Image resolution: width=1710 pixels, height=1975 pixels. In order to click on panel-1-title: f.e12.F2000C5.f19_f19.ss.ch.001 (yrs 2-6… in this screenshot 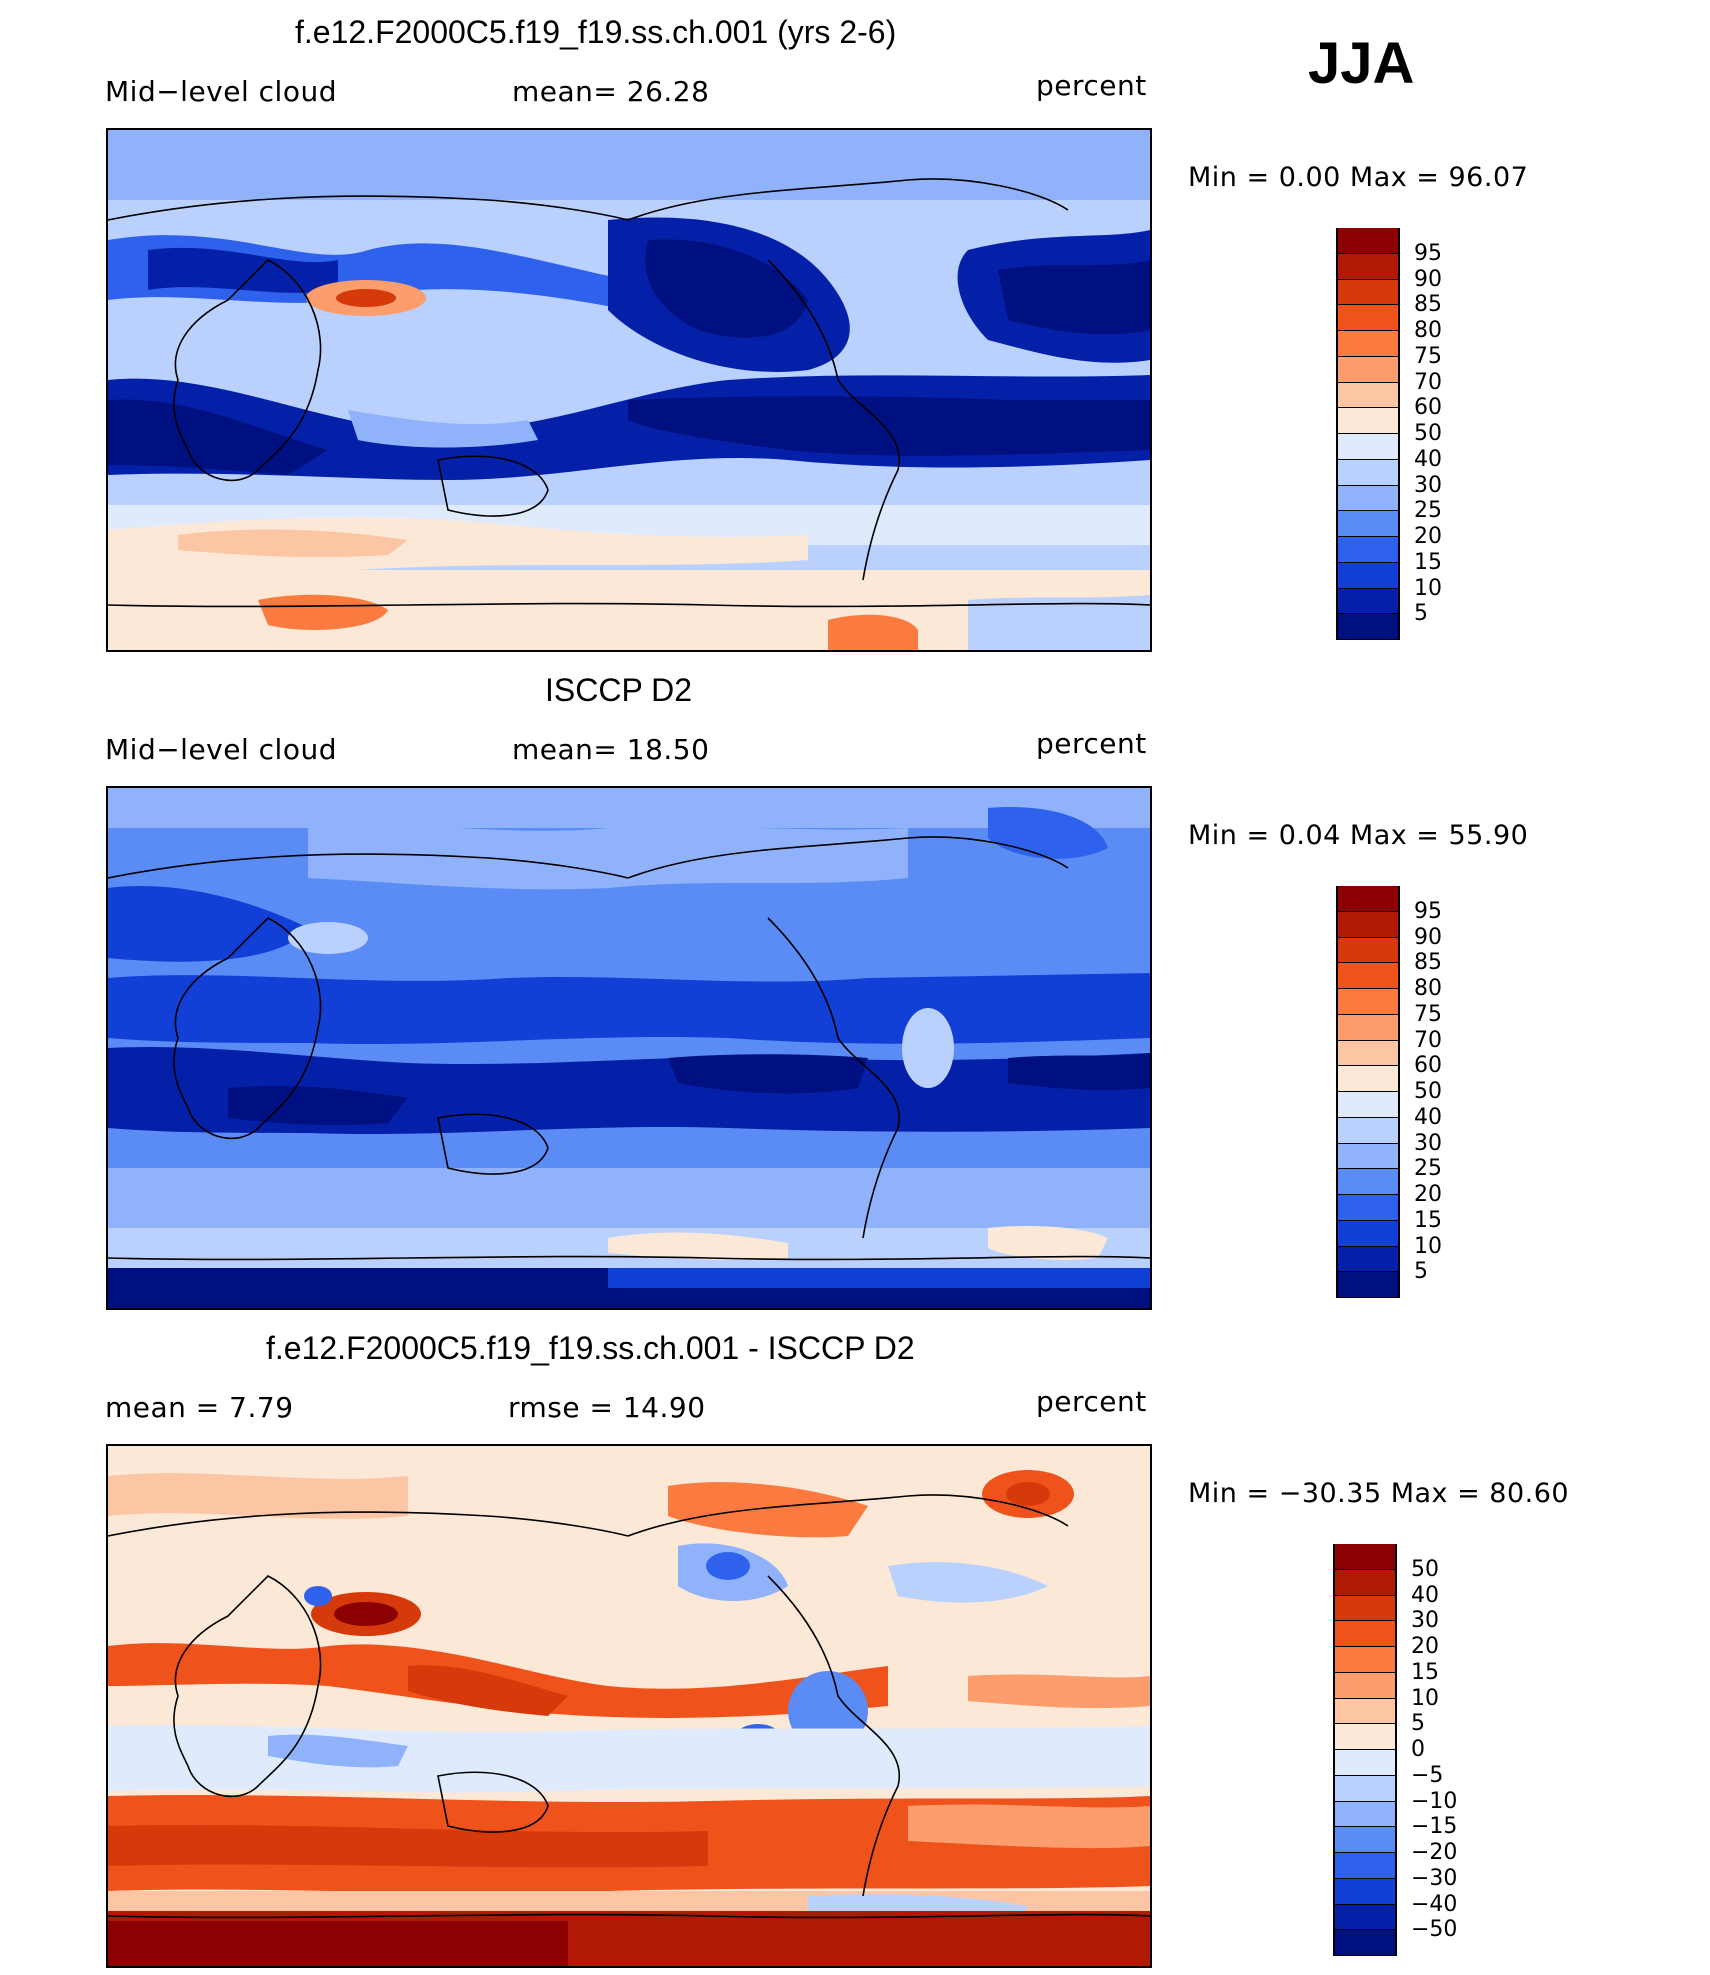, I will do `click(596, 32)`.